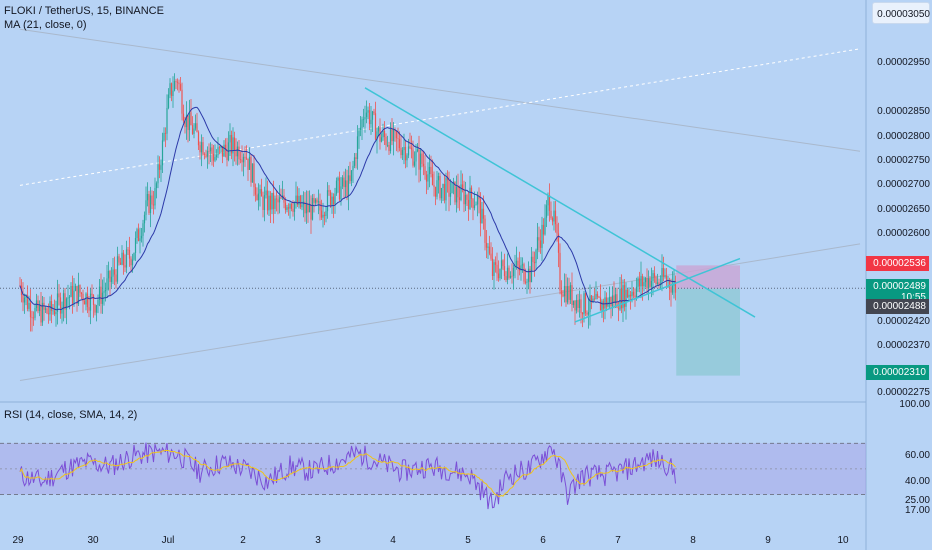 The width and height of the screenshot is (932, 550). What do you see at coordinates (84, 11) in the screenshot?
I see `symbol-header: FLOKI / TetherUS, 15, BINANCE` at bounding box center [84, 11].